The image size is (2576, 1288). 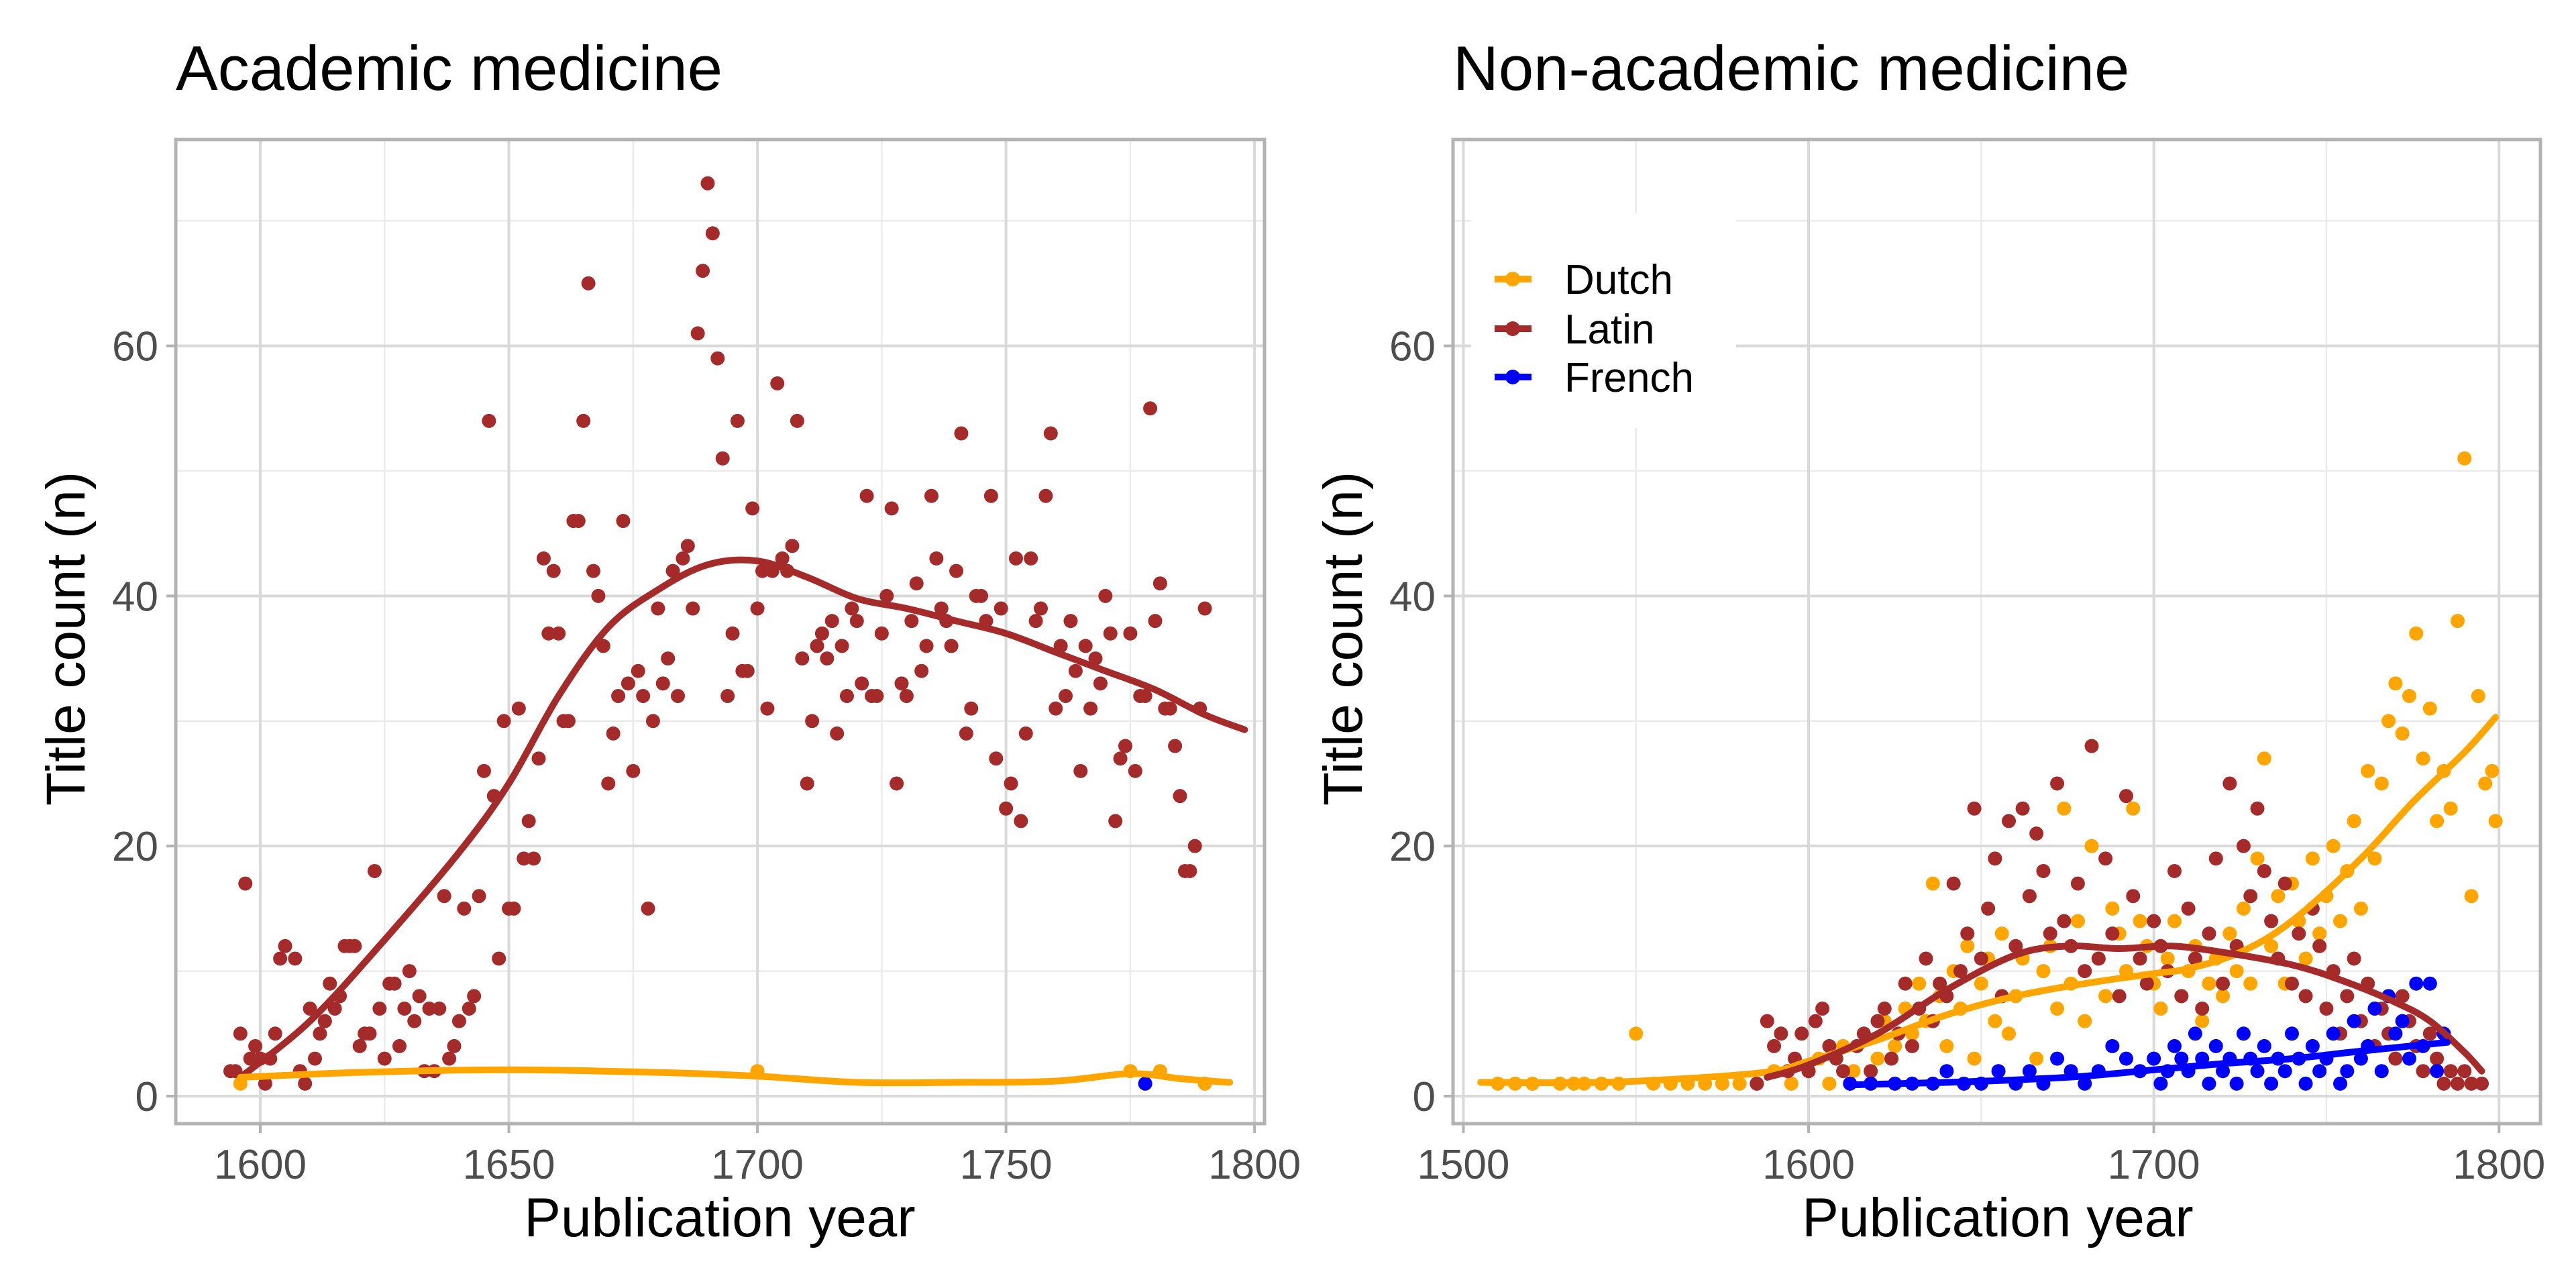 What do you see at coordinates (1618, 280) in the screenshot?
I see `legend-label-dutch: Dutch` at bounding box center [1618, 280].